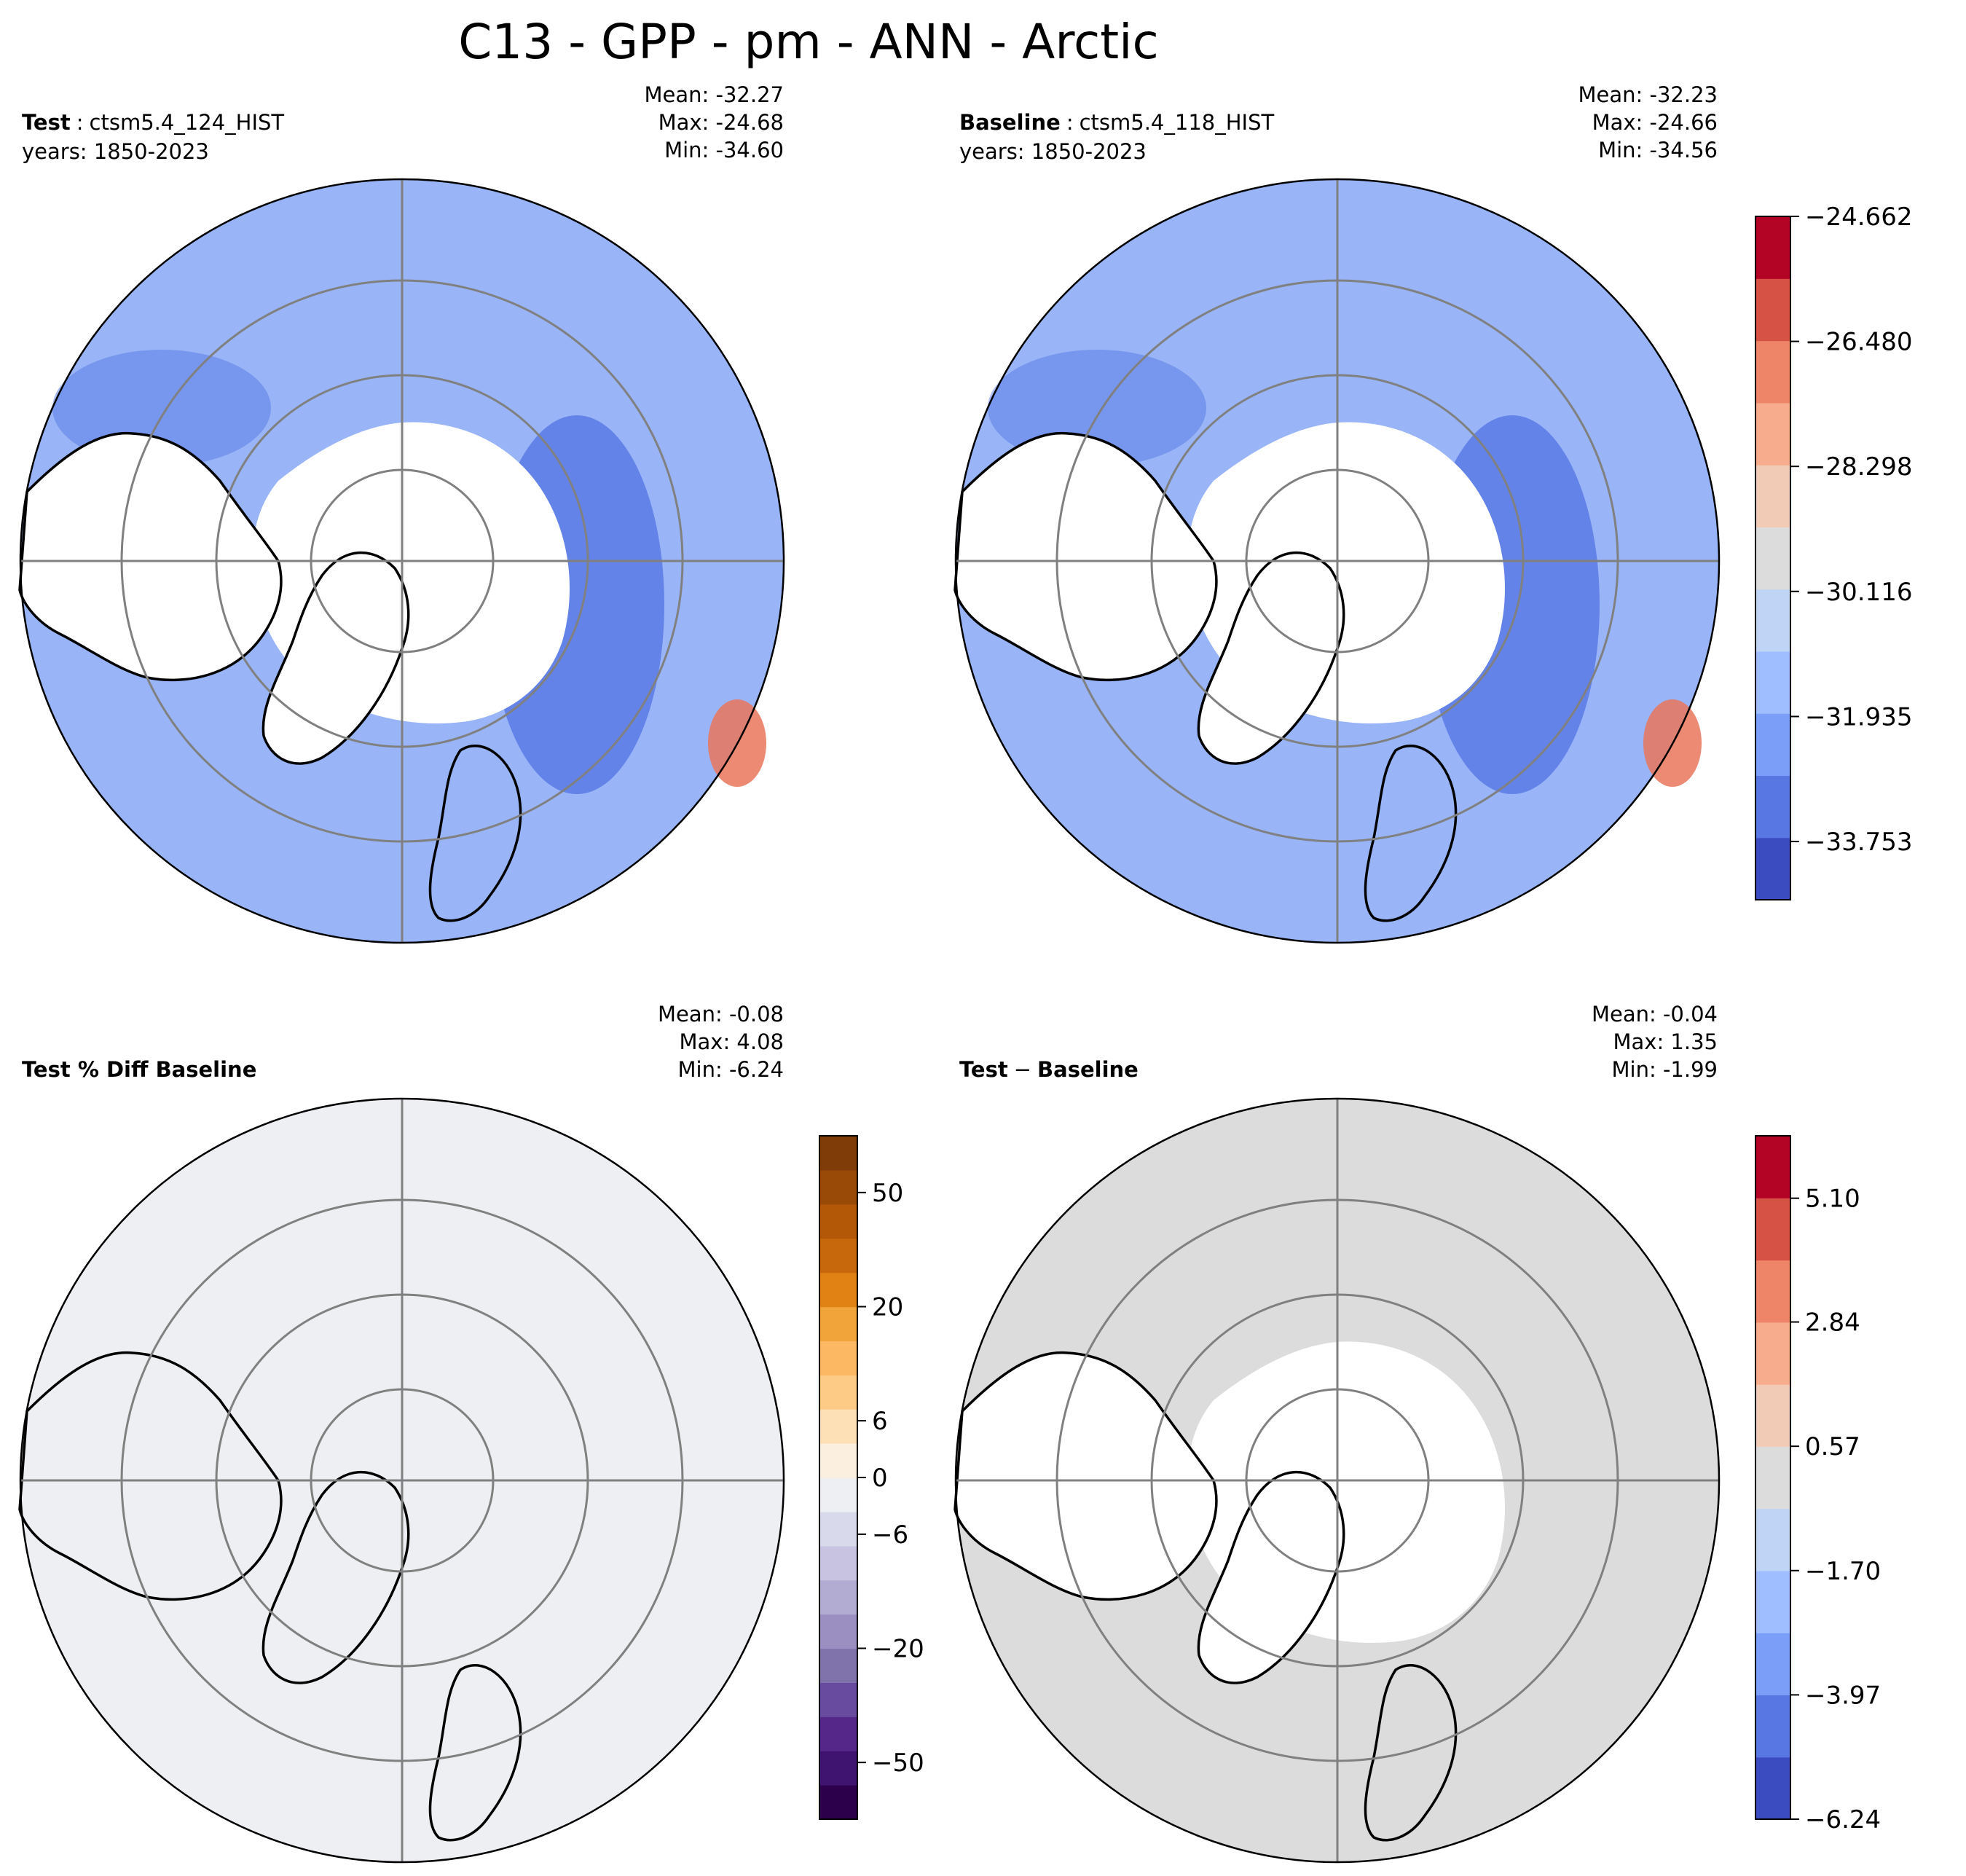  What do you see at coordinates (80, 122) in the screenshot?
I see `test-label-sep: :` at bounding box center [80, 122].